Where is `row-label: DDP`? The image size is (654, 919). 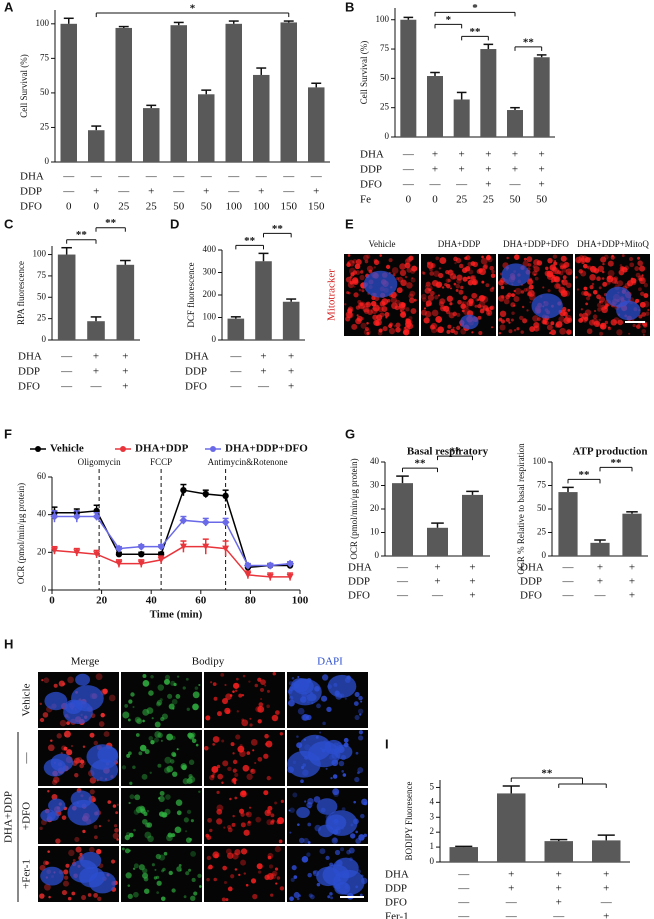
row-label: DDP is located at coordinates (359, 582).